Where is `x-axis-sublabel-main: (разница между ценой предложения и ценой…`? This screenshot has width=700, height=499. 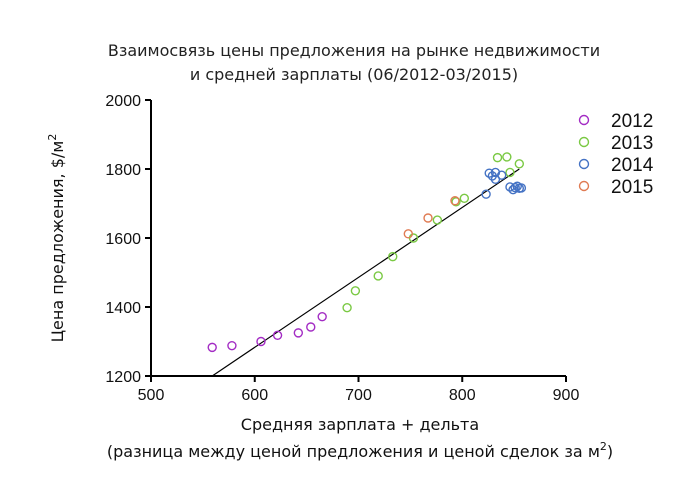
x-axis-sublabel-main: (разница между ценой предложения и ценой… is located at coordinates (353, 451).